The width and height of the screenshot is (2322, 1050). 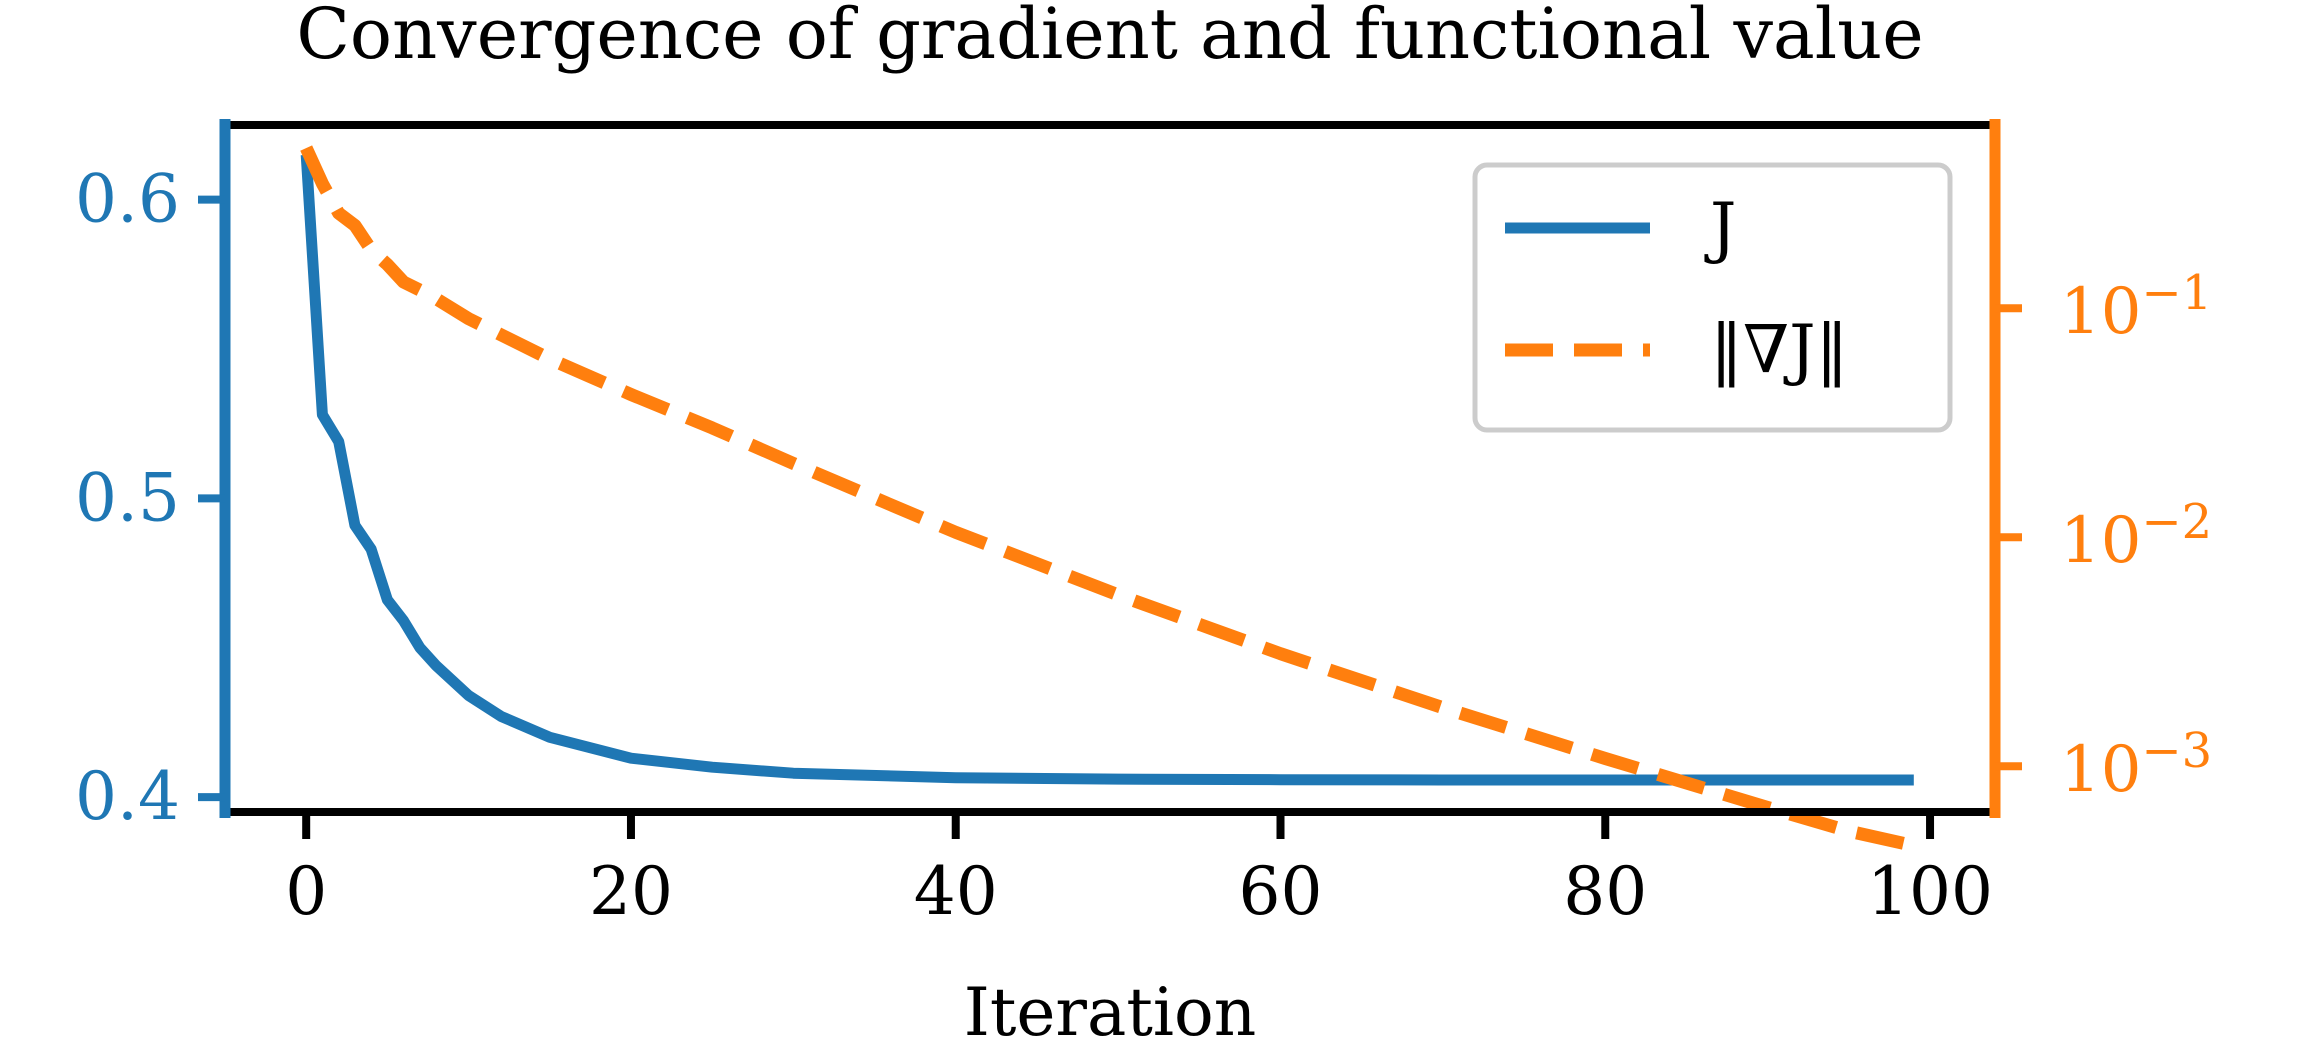 I want to click on x-tick-label: 0, so click(x=306, y=891).